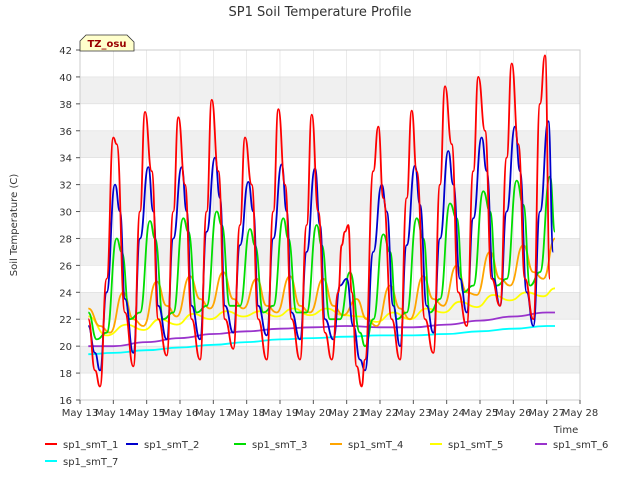 The image size is (640, 480). What do you see at coordinates (90, 462) in the screenshot?
I see `legend-label: sp1_smT_7` at bounding box center [90, 462].